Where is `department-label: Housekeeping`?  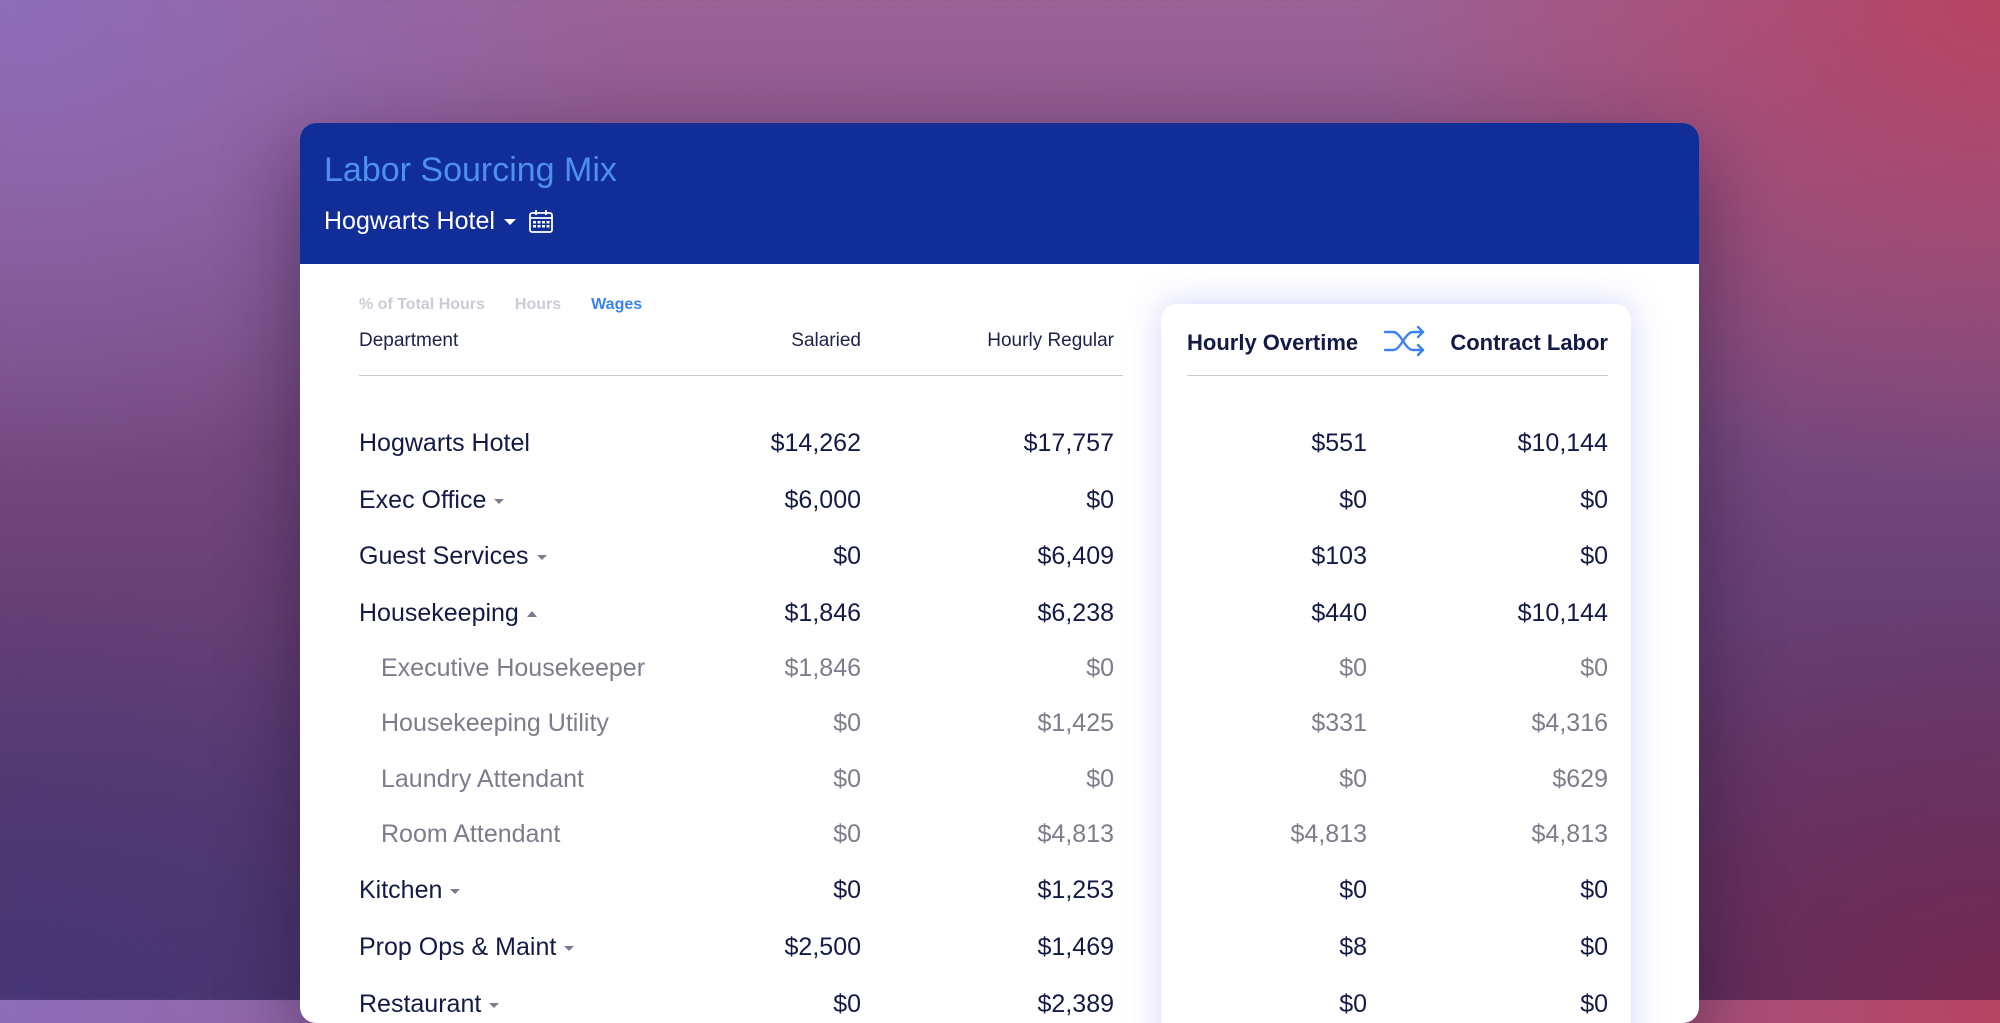 department-label: Housekeeping is located at coordinates (439, 613).